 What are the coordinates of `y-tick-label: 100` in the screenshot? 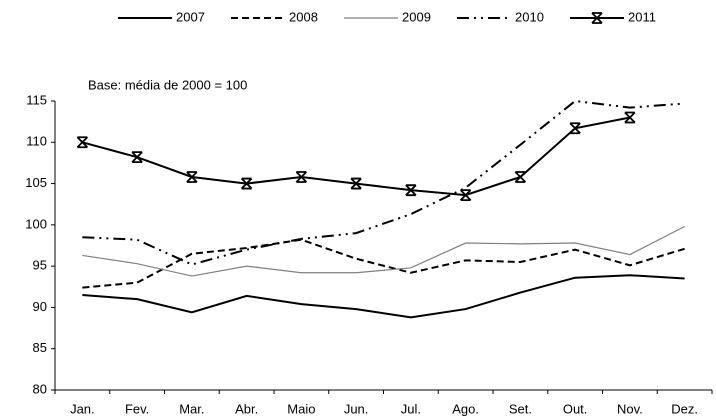 It's located at (36, 223).